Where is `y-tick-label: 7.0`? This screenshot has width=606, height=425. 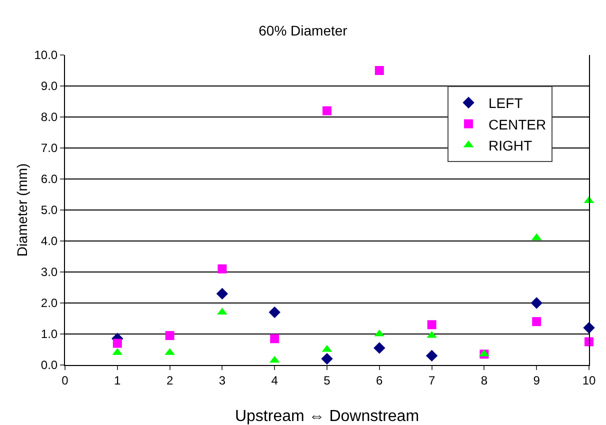
y-tick-label: 7.0 is located at coordinates (49, 148).